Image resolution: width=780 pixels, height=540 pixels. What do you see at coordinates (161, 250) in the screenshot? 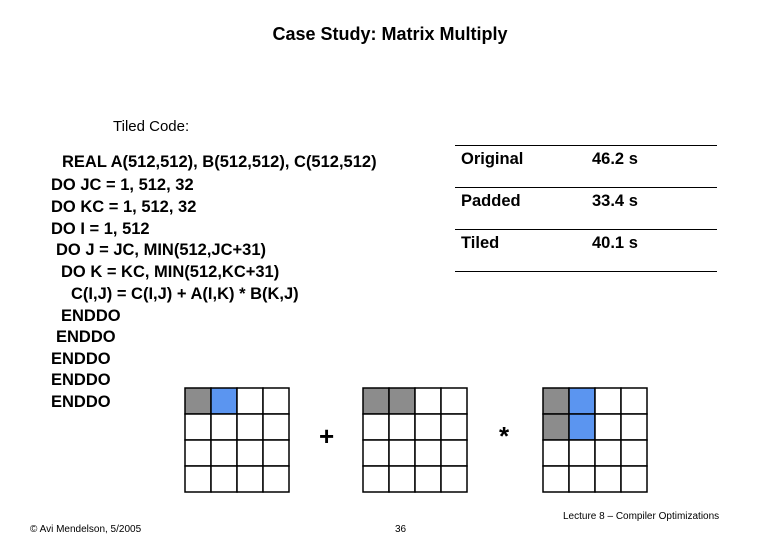
I see `code-line: DO J = JC, MIN(512,JC+31)` at bounding box center [161, 250].